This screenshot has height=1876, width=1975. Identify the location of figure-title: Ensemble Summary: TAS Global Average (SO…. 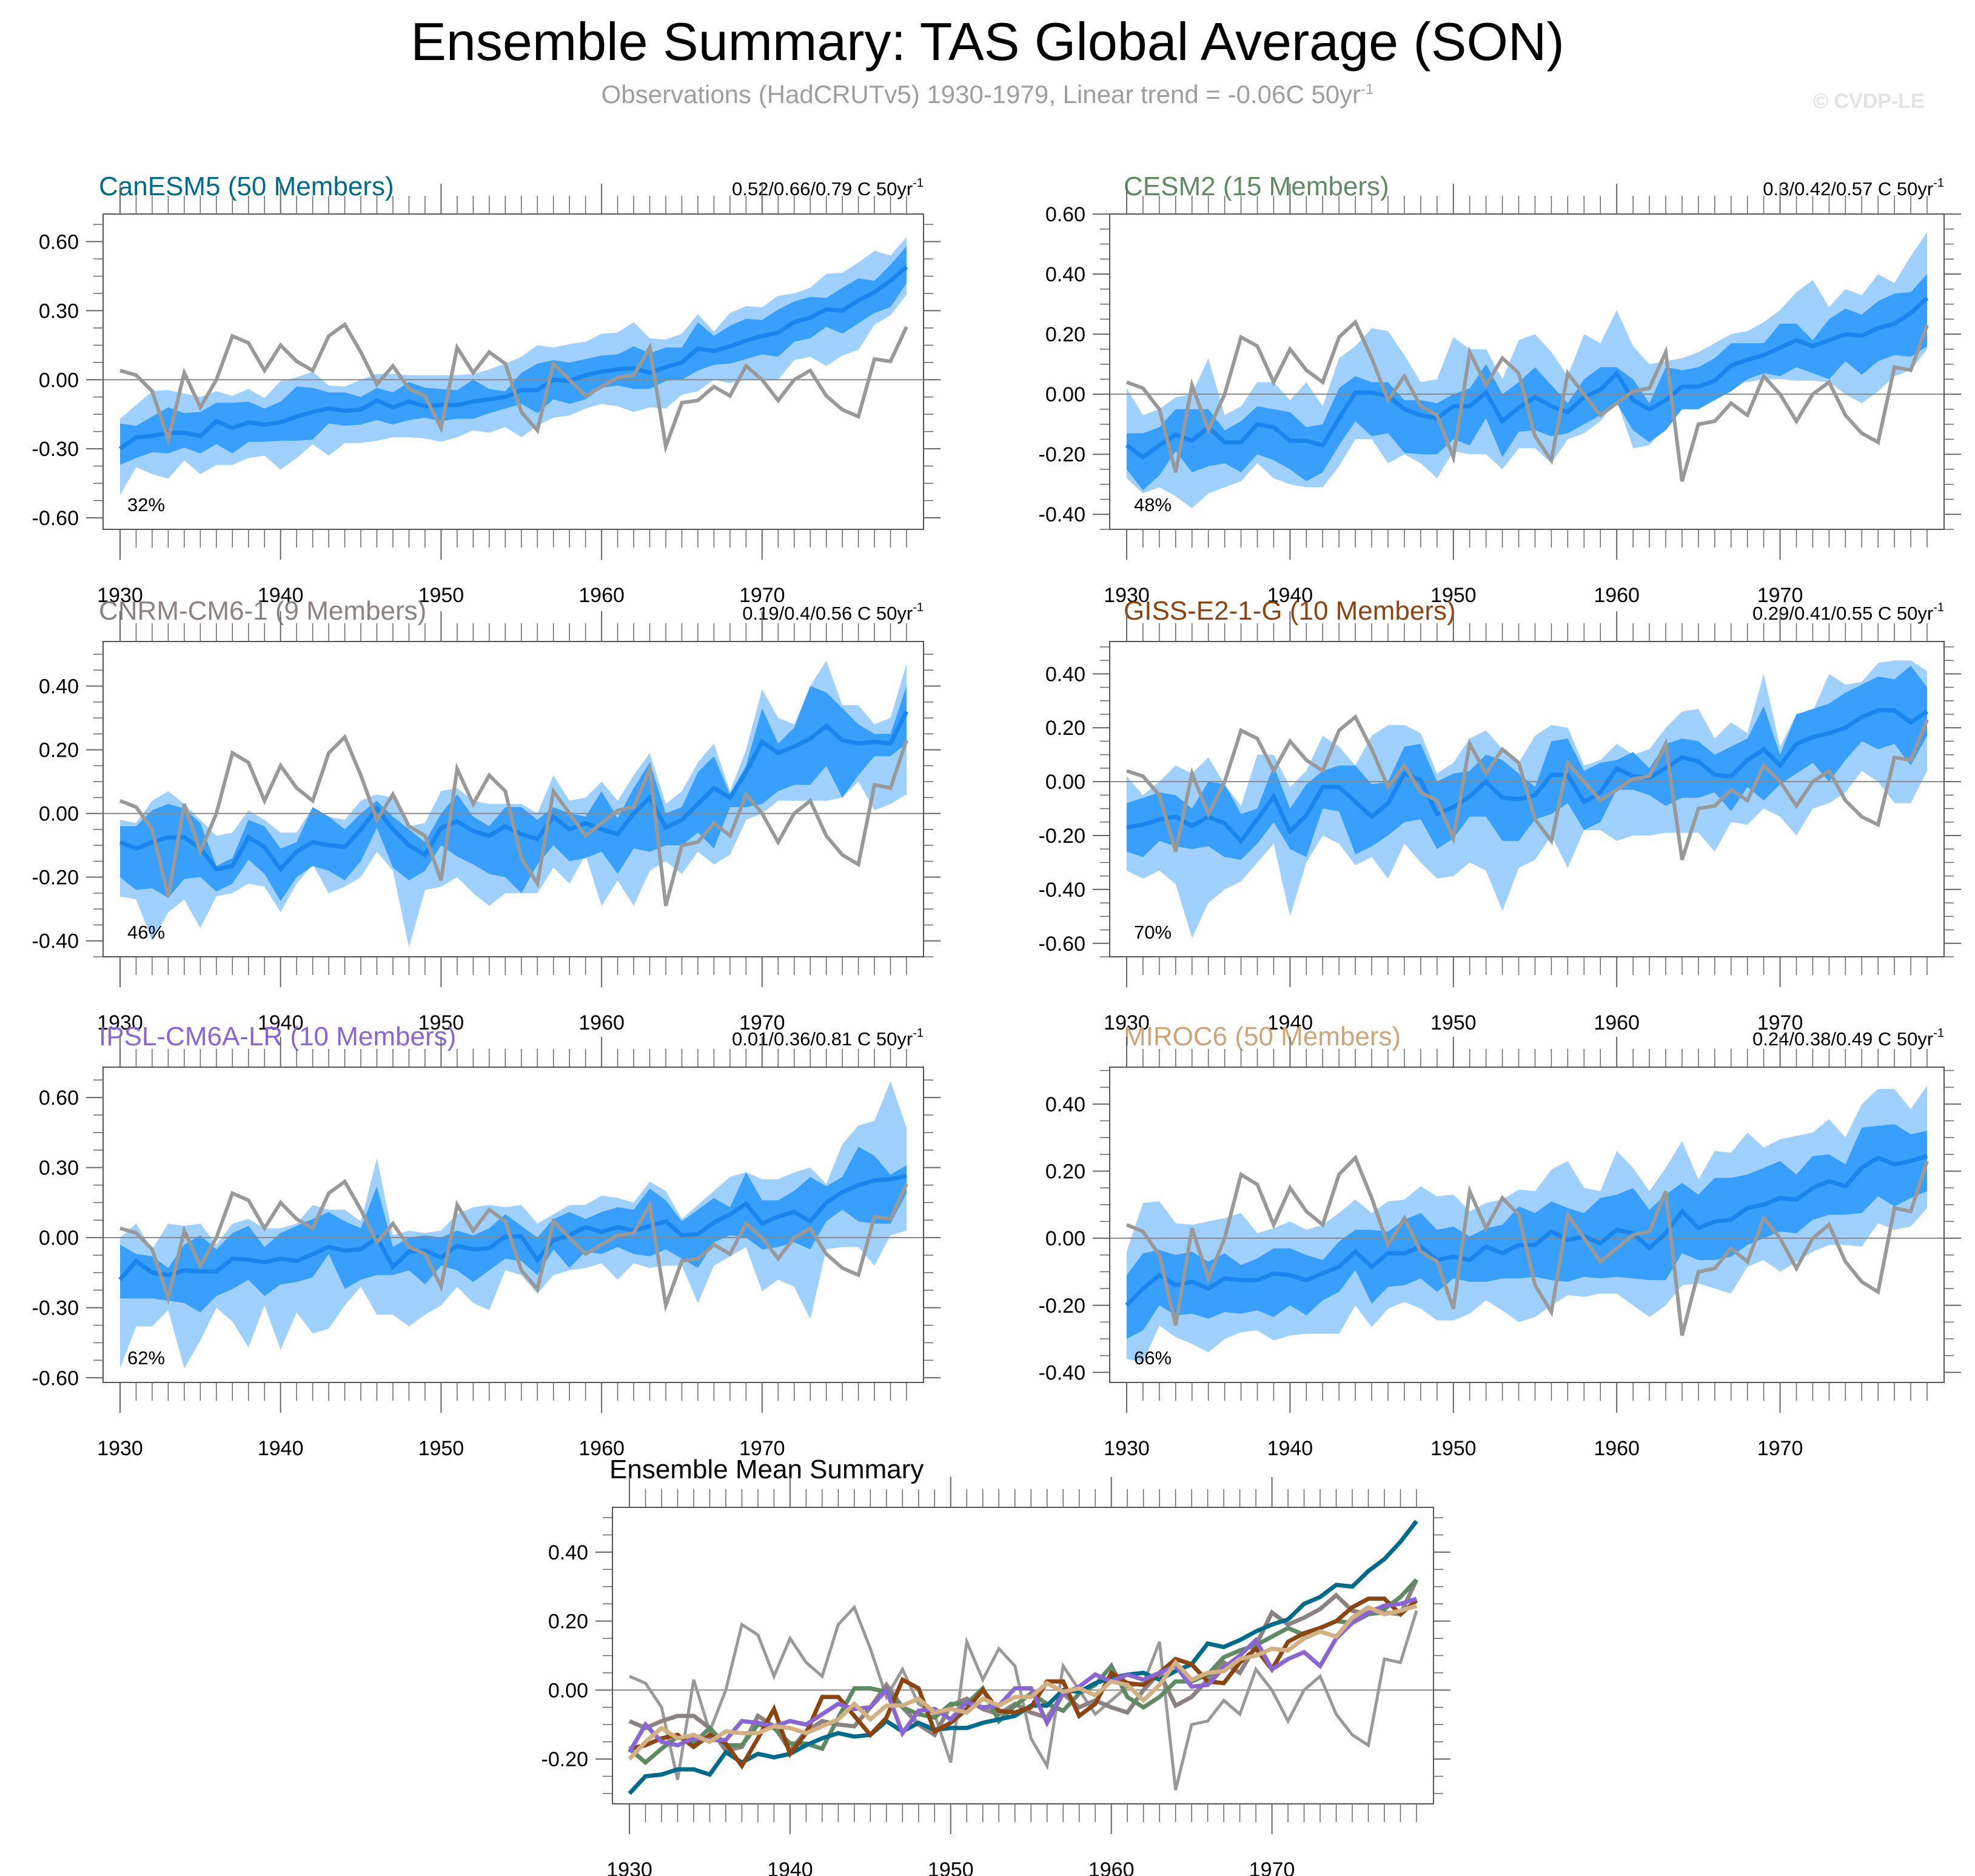
(987, 42).